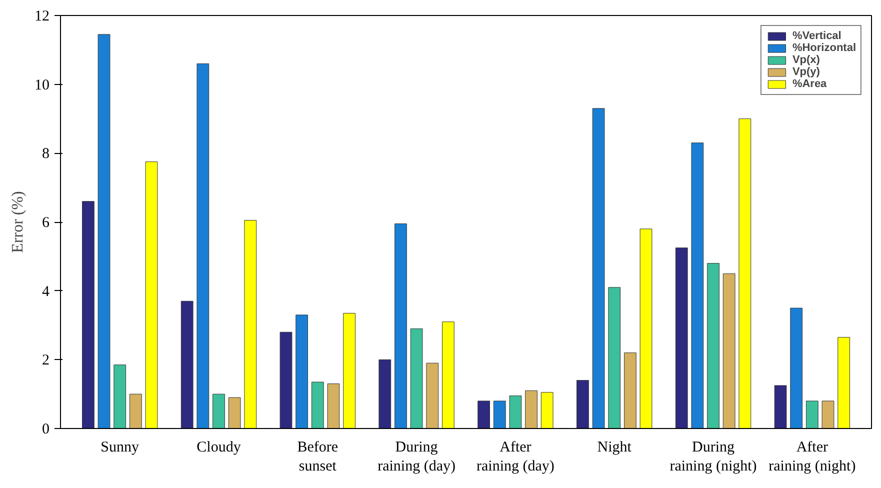 The image size is (881, 488). What do you see at coordinates (824, 48) in the screenshot?
I see `legend-label: %Horizontal` at bounding box center [824, 48].